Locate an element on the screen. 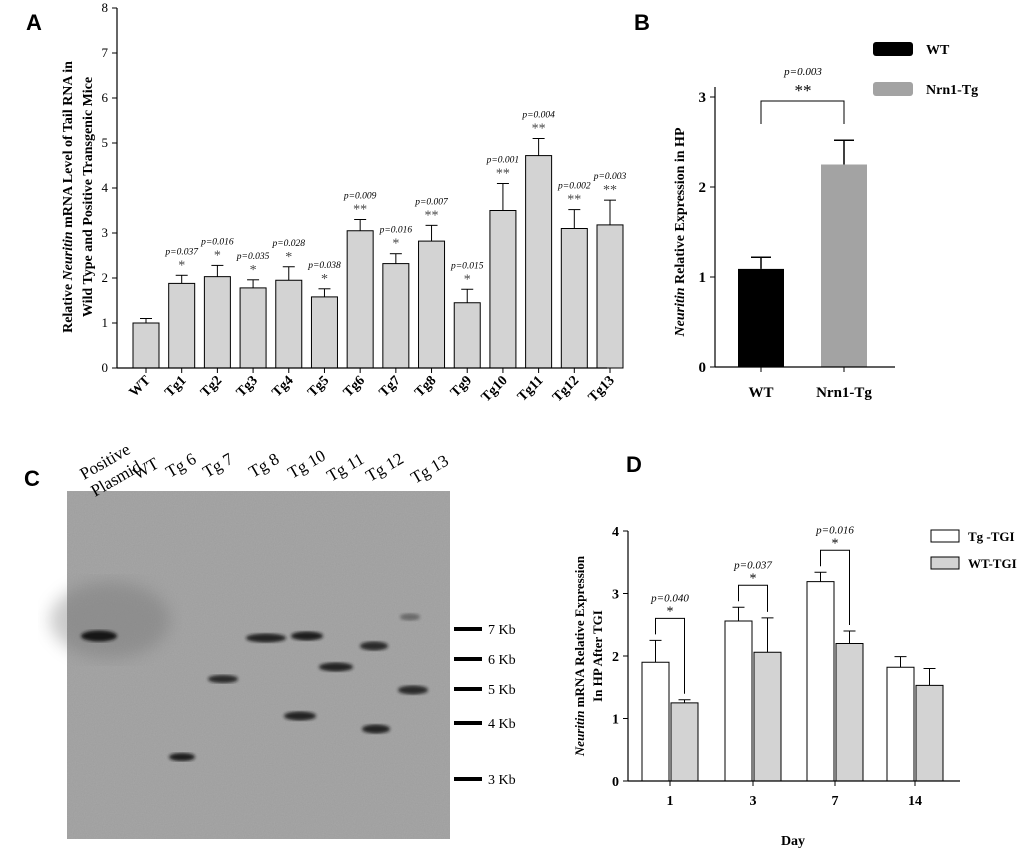 This screenshot has height=851, width=1020. chart-d-ylabel-line2: In HP After TGI is located at coordinates (597, 656).